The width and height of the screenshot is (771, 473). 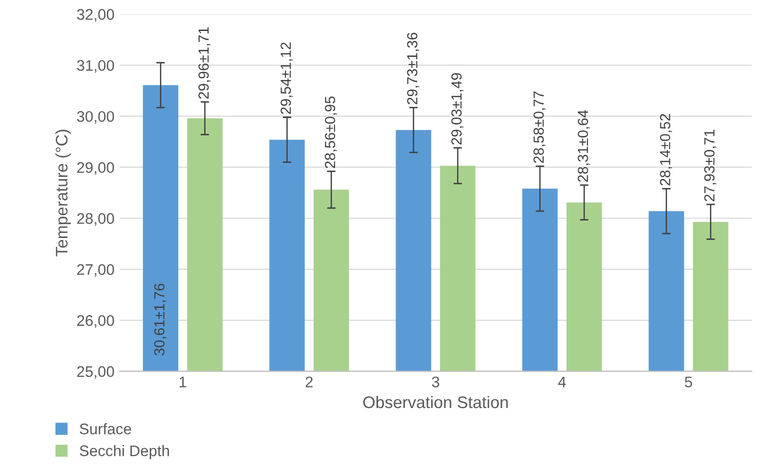 What do you see at coordinates (666, 150) in the screenshot?
I see `data-label: 28,14±0,52` at bounding box center [666, 150].